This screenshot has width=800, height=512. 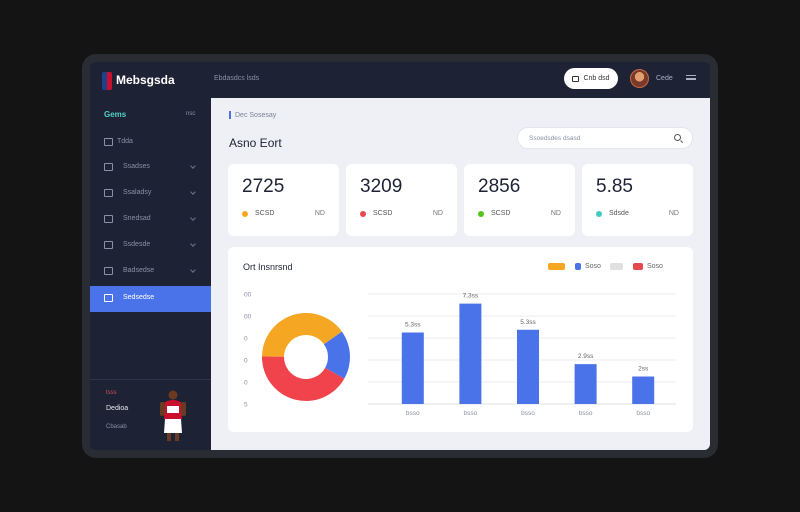 I want to click on stat-card-4: 5.85 Sdsde ND, so click(x=637, y=200).